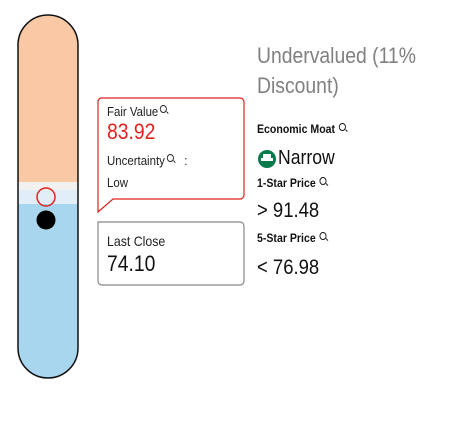 Image resolution: width=468 pixels, height=432 pixels. What do you see at coordinates (48, 291) in the screenshot?
I see `undervalued-zone` at bounding box center [48, 291].